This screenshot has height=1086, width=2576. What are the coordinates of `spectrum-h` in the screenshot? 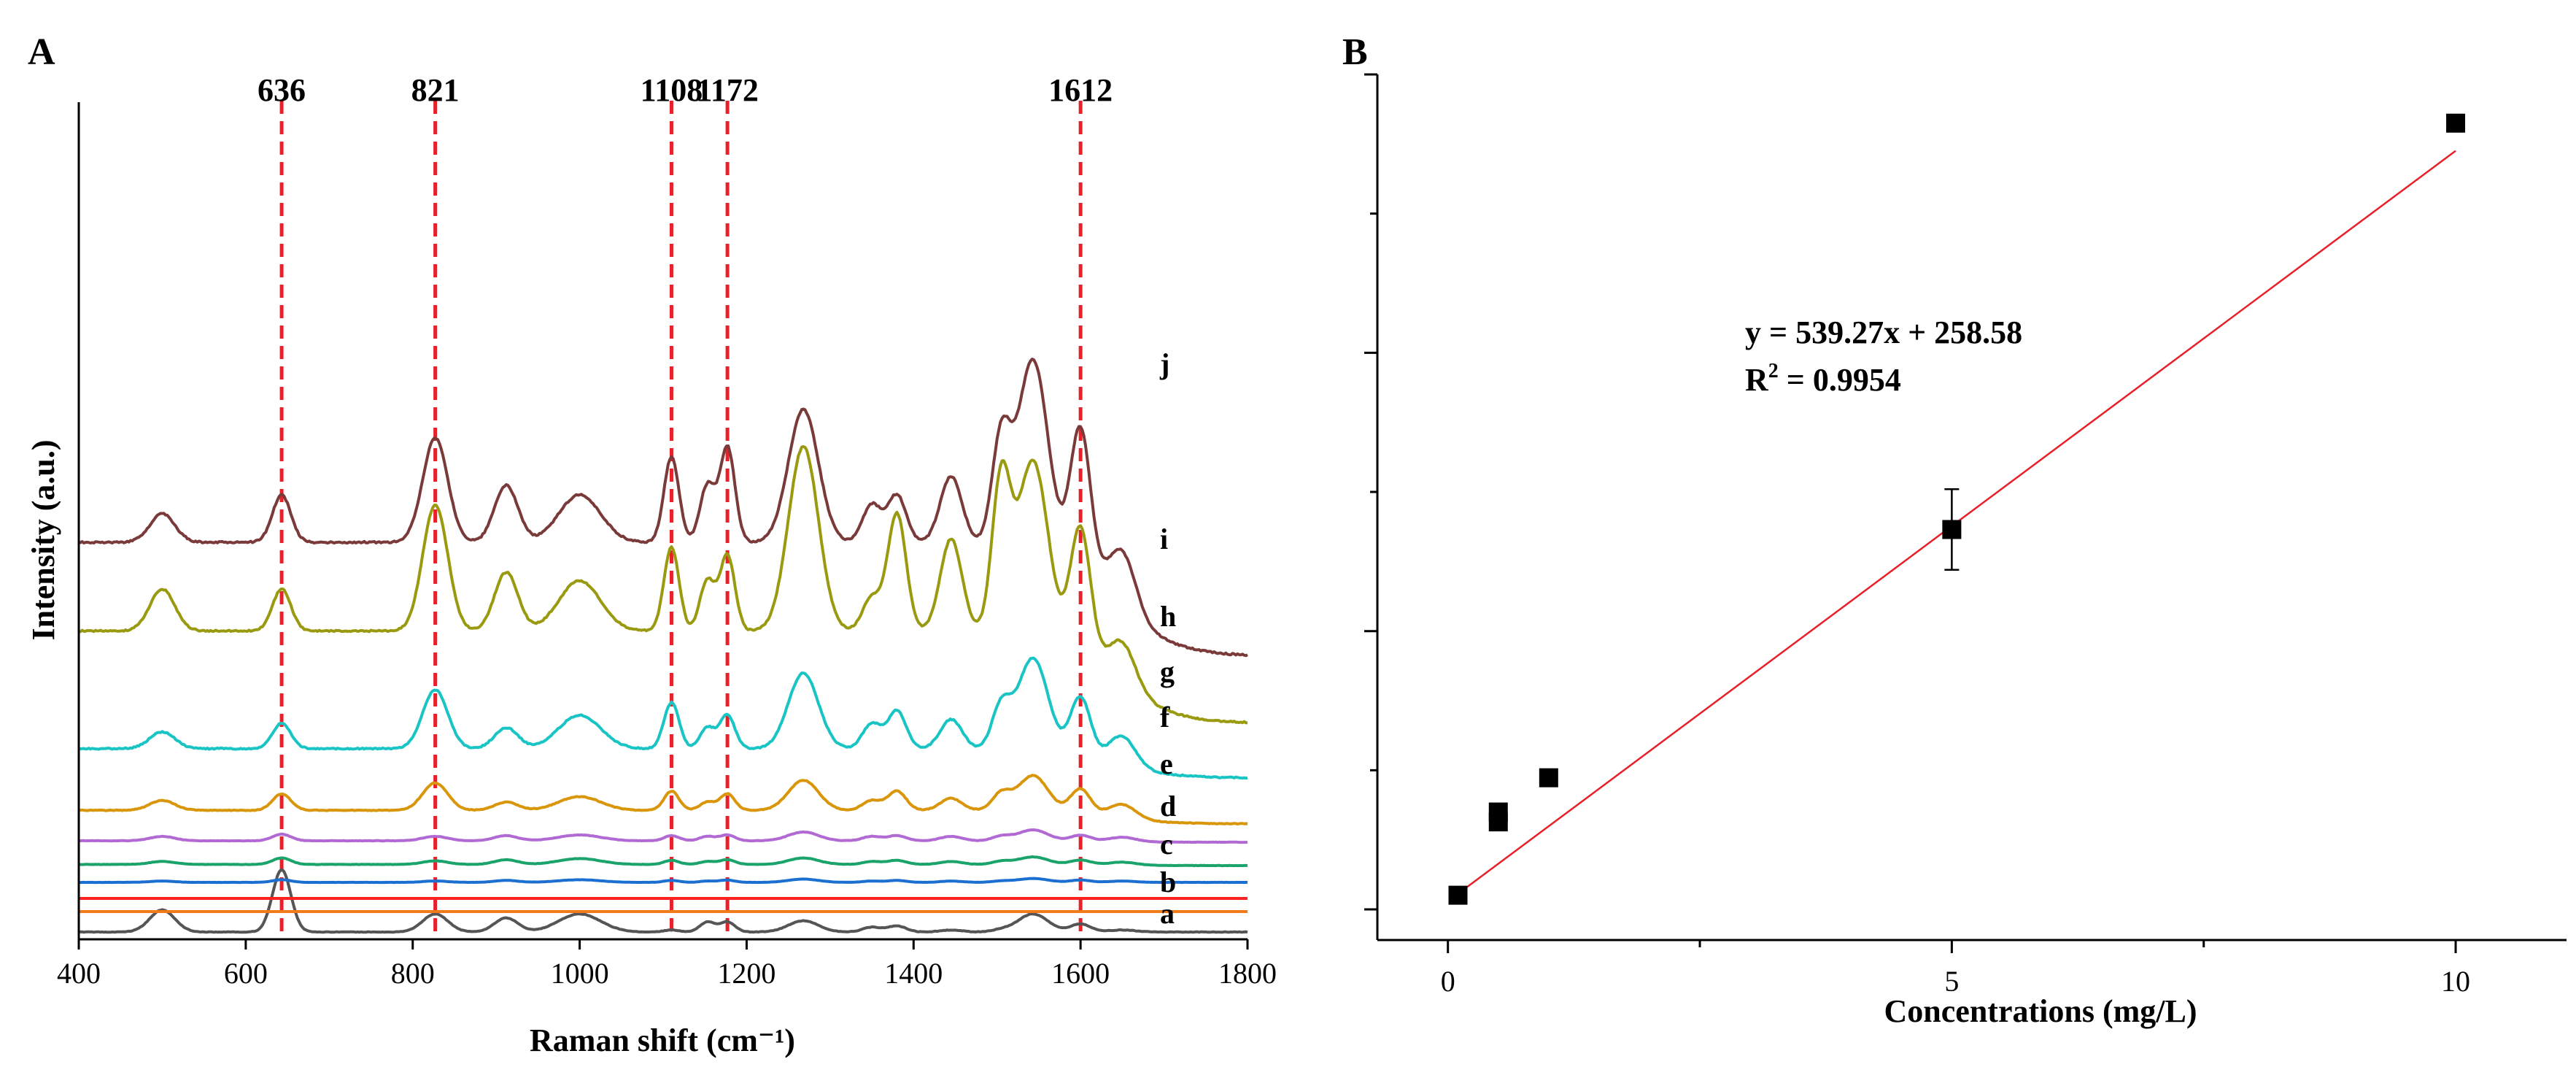 It's located at (663, 718).